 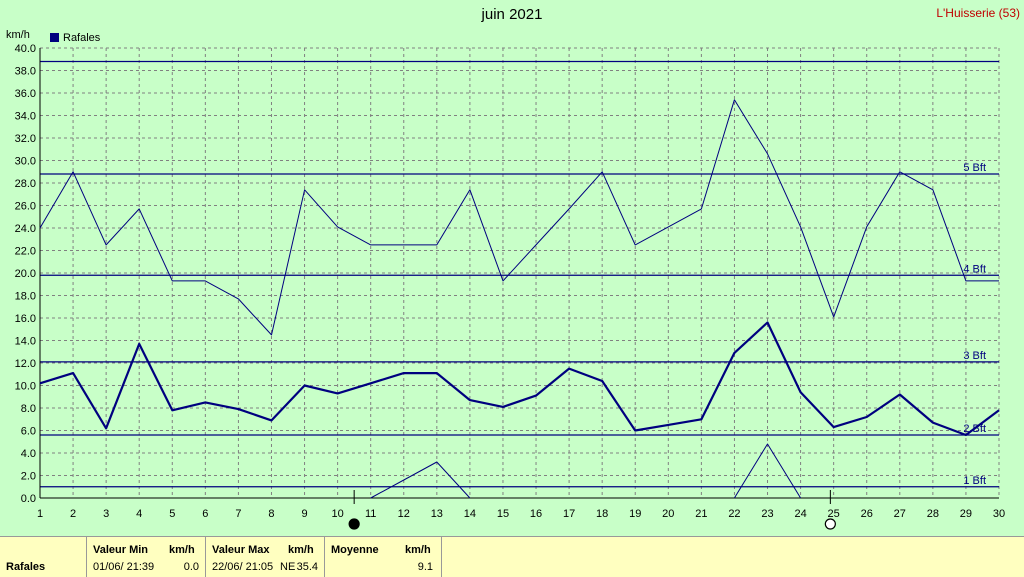 What do you see at coordinates (668, 514) in the screenshot?
I see `x-tick-label: 20` at bounding box center [668, 514].